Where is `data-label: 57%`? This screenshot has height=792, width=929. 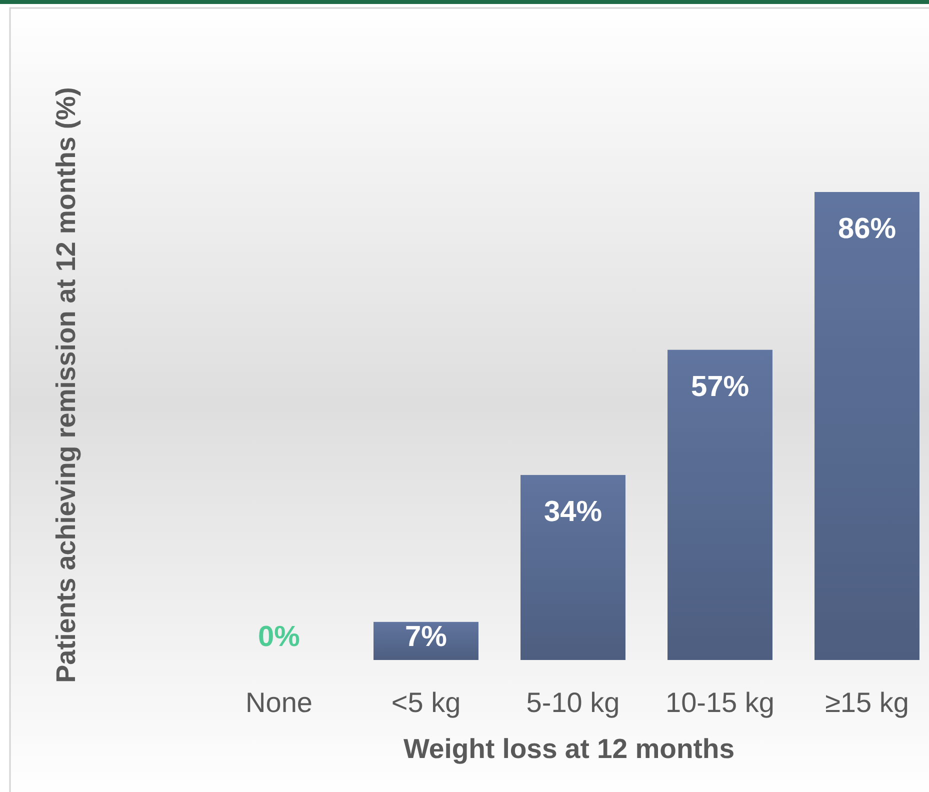
data-label: 57% is located at coordinates (720, 386).